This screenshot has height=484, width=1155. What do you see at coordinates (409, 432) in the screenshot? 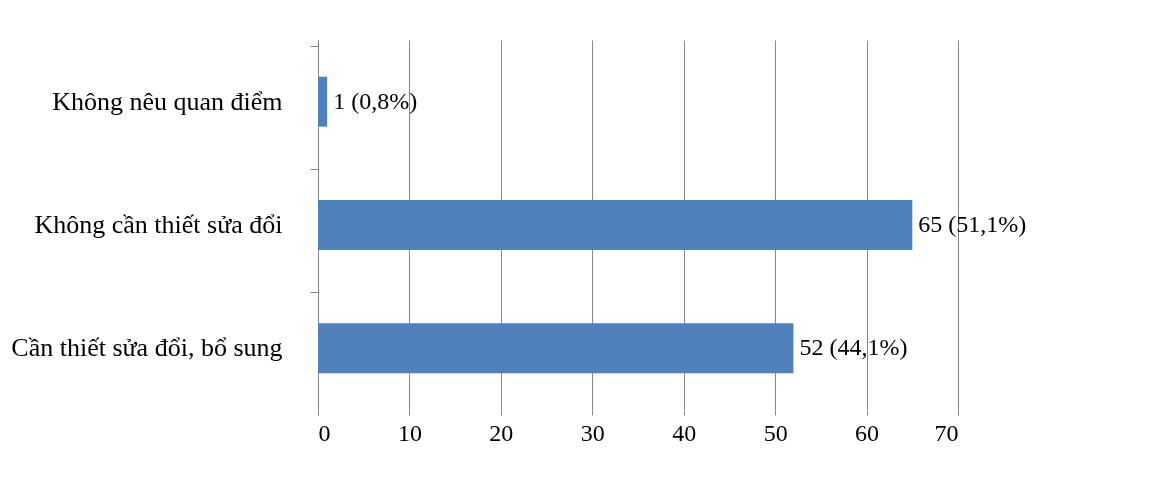
I see `x-tick-label: 10` at bounding box center [409, 432].